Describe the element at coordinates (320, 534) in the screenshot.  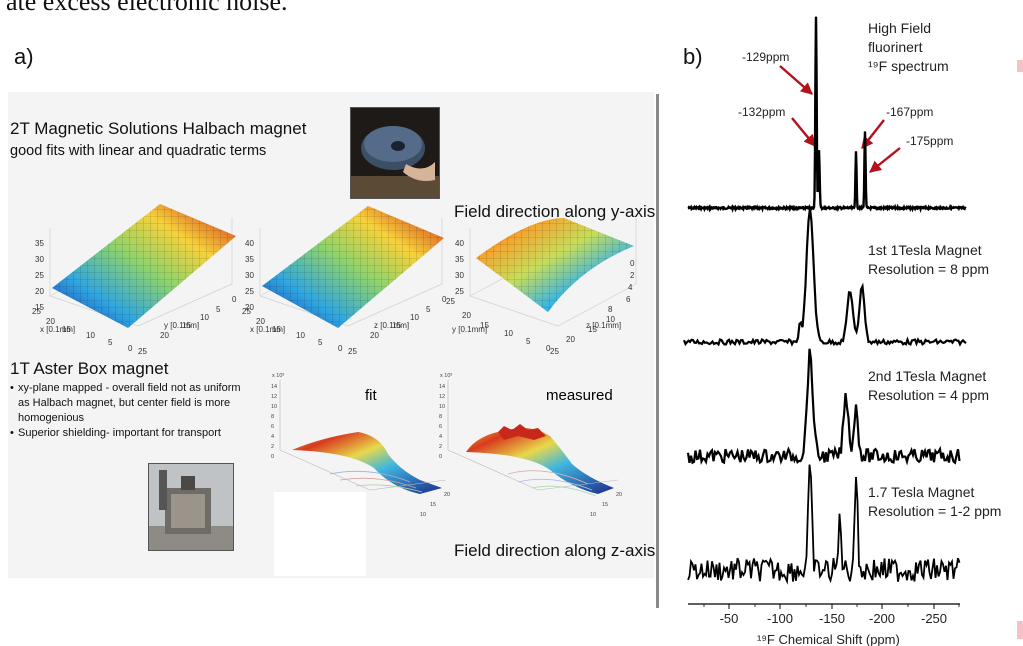
I see `blank-overlay` at that location.